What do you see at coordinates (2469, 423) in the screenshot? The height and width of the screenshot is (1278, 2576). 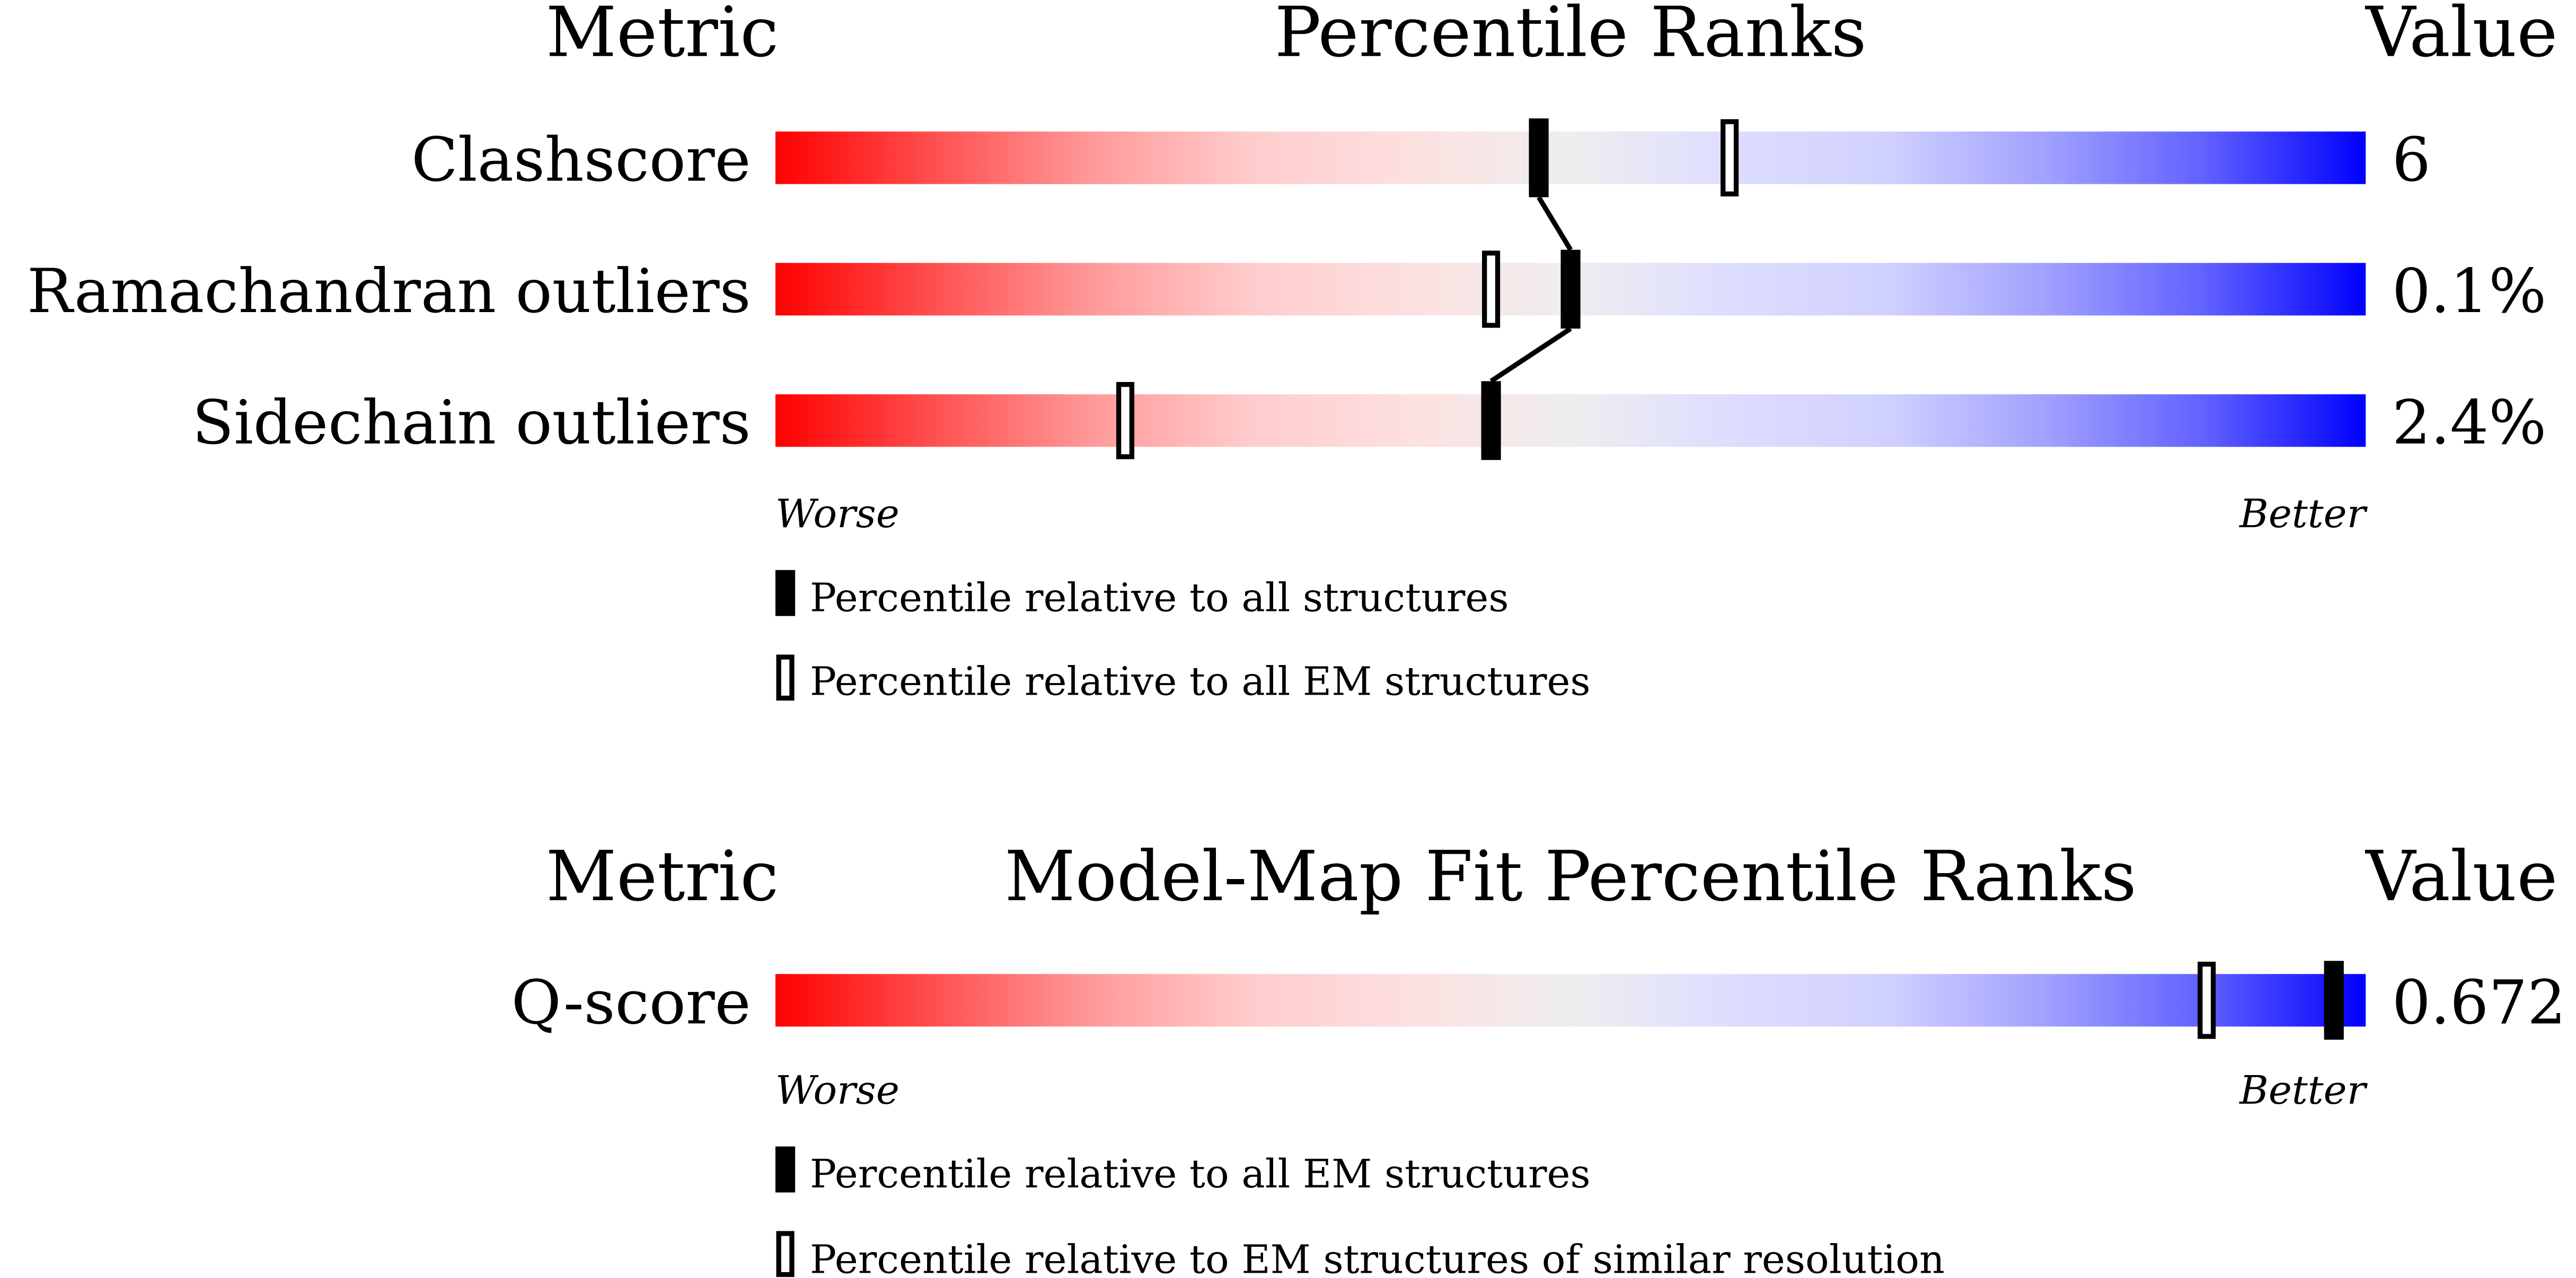 I see `metric-value: 2.4%` at bounding box center [2469, 423].